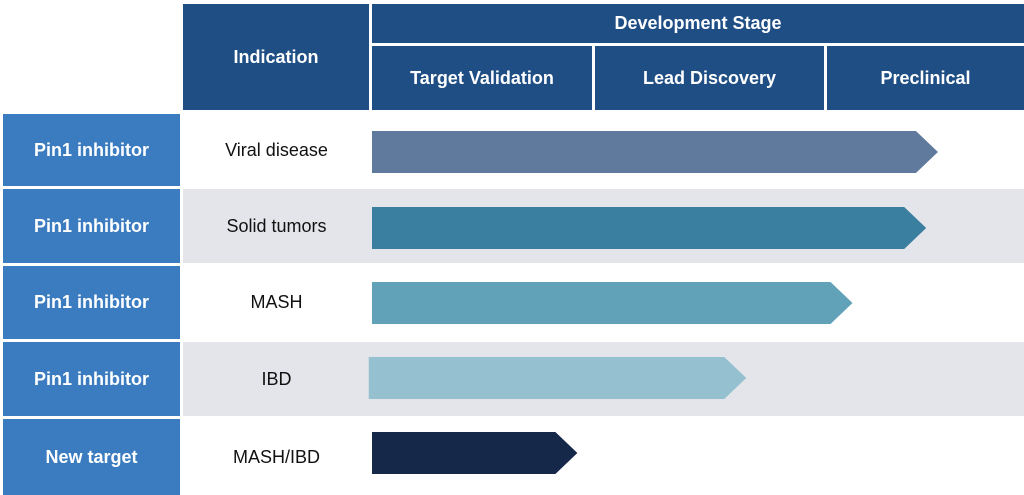 The width and height of the screenshot is (1024, 495). Describe the element at coordinates (482, 78) in the screenshot. I see `stage-header-target-validation: Target Validation` at that location.